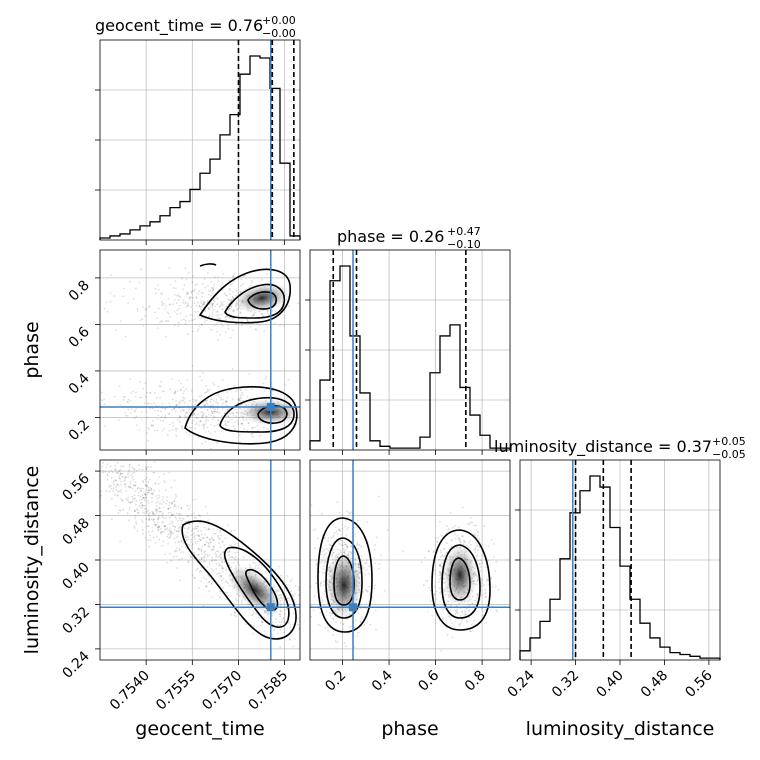 Image resolution: width=760 pixels, height=760 pixels. Describe the element at coordinates (464, 244) in the screenshot. I see `title-phase-minus: −0.10` at that location.